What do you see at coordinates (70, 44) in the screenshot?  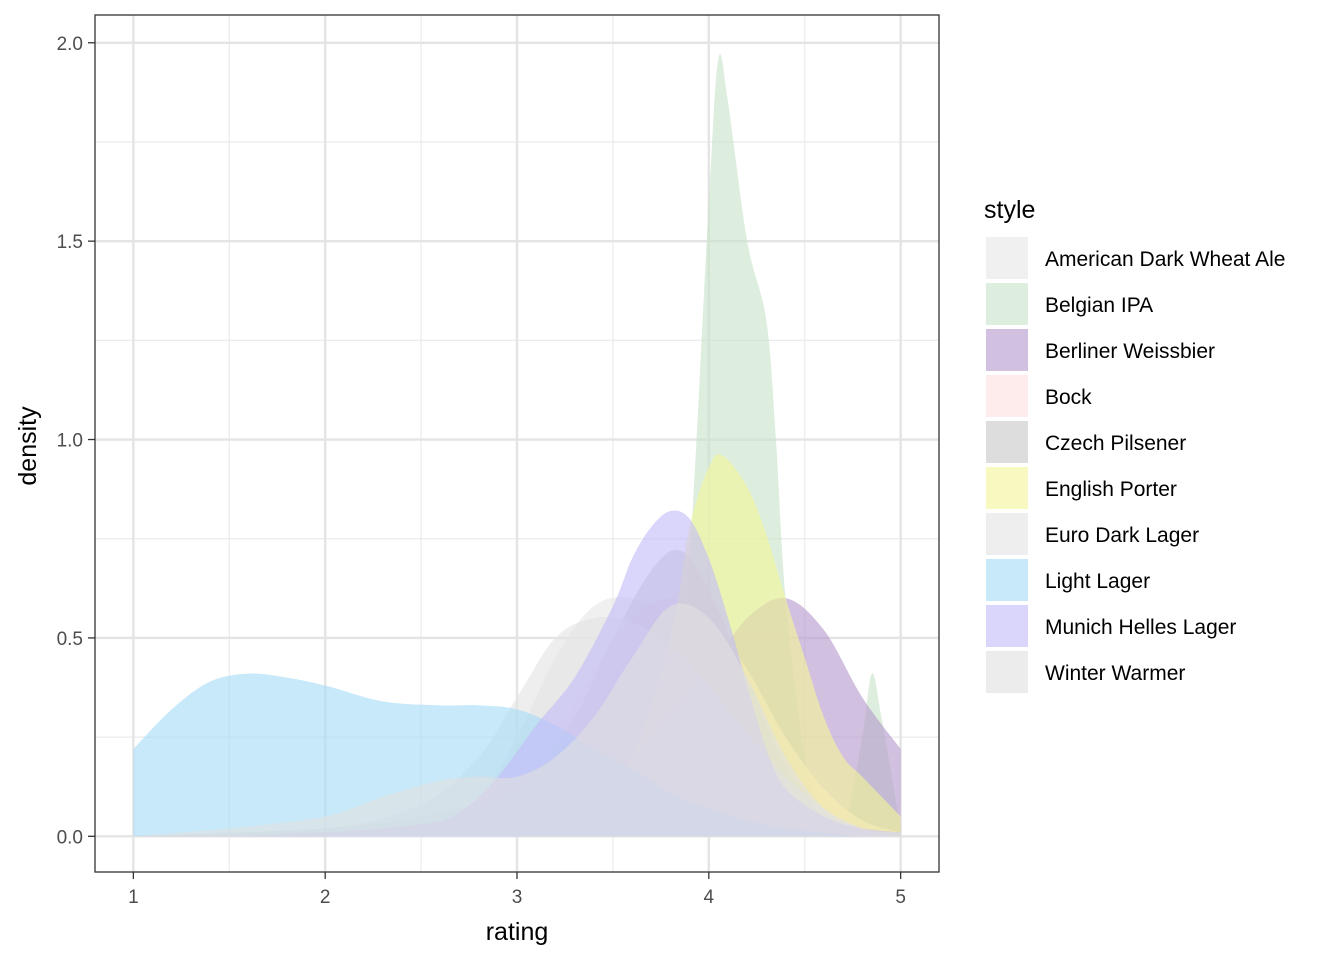 I see `y-tick-label: 2.0` at bounding box center [70, 44].